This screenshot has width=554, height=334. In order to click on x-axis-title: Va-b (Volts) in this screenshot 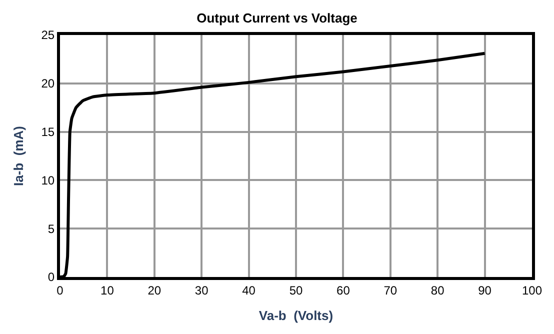, I will do `click(296, 315)`.